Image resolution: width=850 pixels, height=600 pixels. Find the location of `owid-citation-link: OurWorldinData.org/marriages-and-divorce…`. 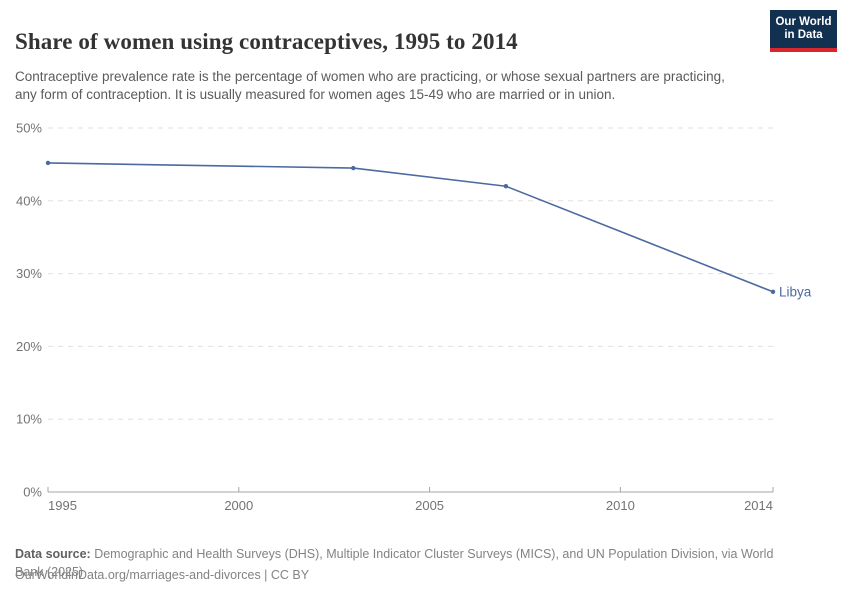

owid-citation-link: OurWorldinData.org/marriages-and-divorce… is located at coordinates (162, 575).